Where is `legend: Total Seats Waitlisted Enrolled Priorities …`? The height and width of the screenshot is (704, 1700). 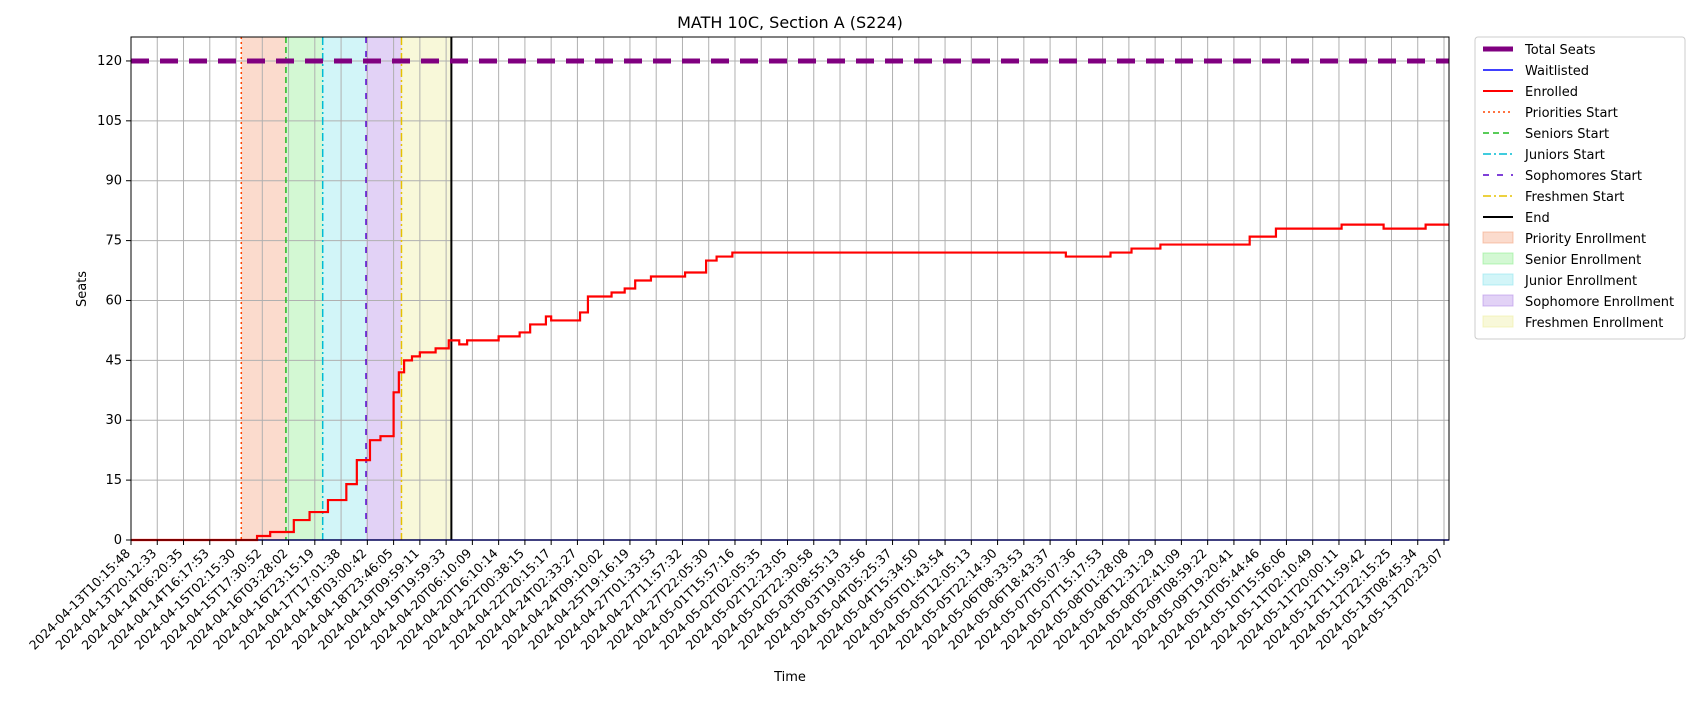 legend: Total Seats Waitlisted Enrolled Priorities … is located at coordinates (1580, 188).